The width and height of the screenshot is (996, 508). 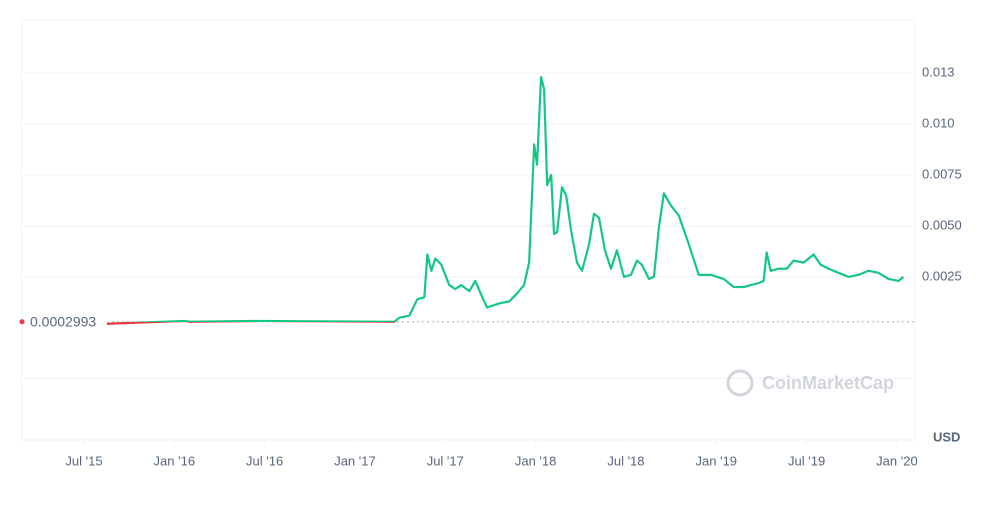 What do you see at coordinates (806, 460) in the screenshot?
I see `x-tick-label: Jul '19` at bounding box center [806, 460].